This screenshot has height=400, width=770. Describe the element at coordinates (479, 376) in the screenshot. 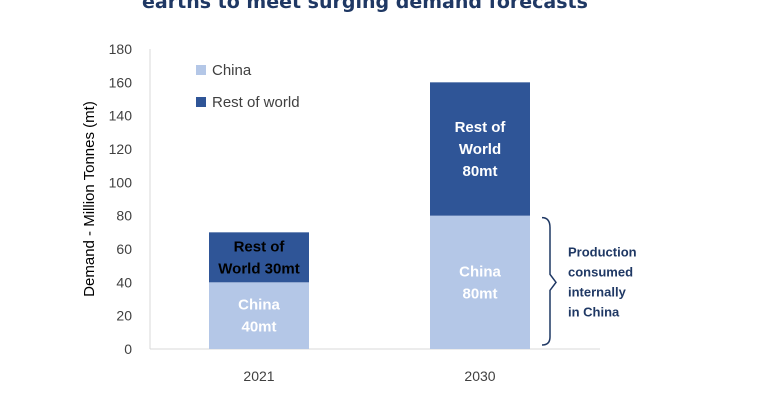

I see `x-tick-label: 2030` at that location.